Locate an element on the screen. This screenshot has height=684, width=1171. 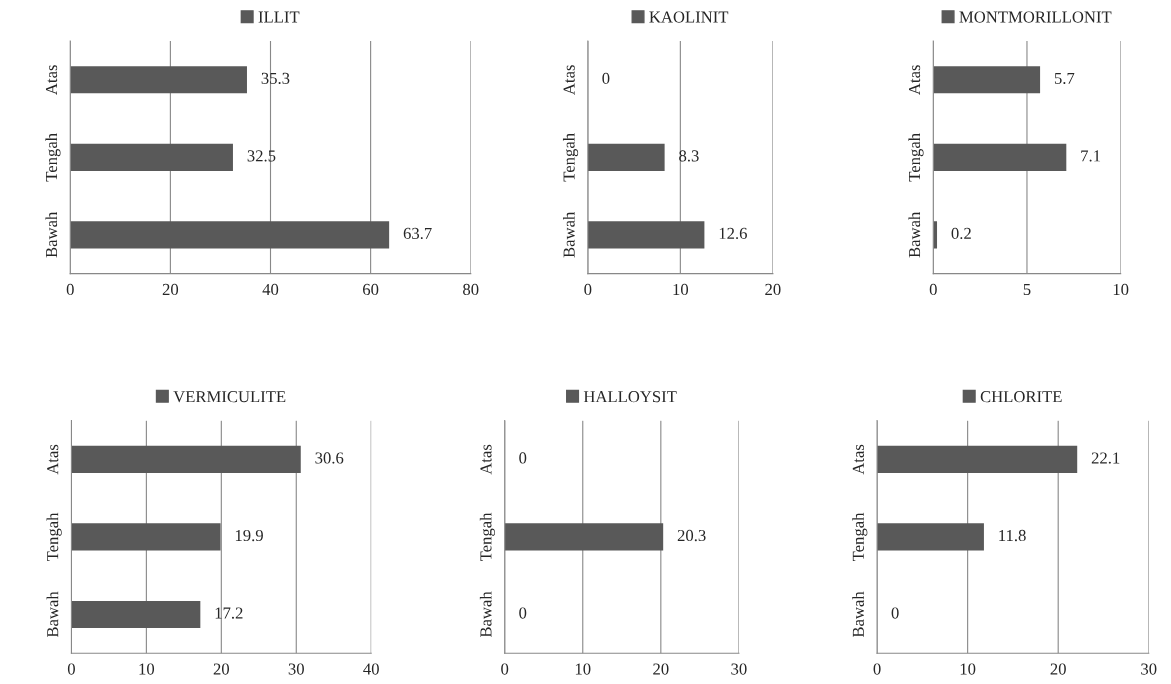
data-label: 19.9 is located at coordinates (249, 535).